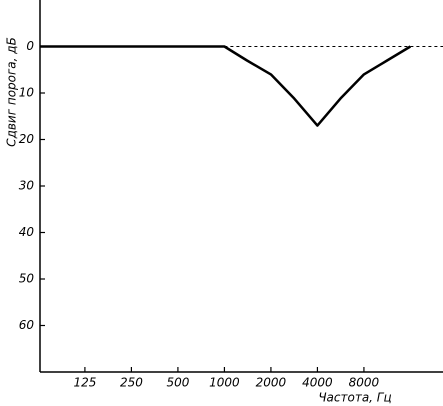 The height and width of the screenshot is (406, 443). What do you see at coordinates (27, 139) in the screenshot?
I see `y-tick-label: 20` at bounding box center [27, 139].